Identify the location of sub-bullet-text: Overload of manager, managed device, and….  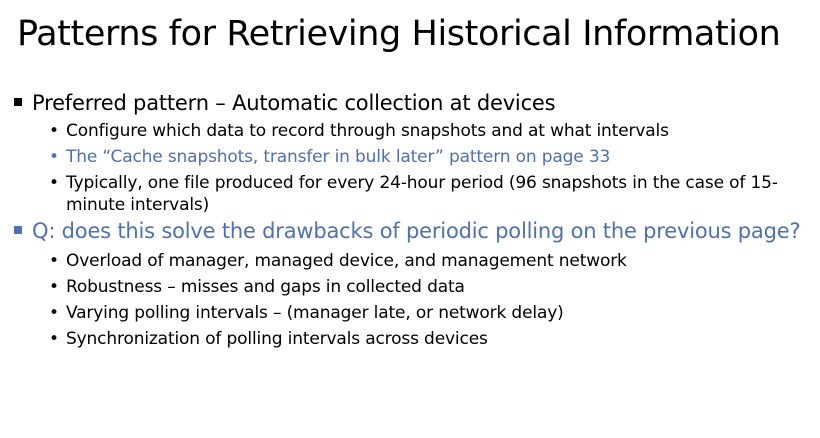
(346, 261).